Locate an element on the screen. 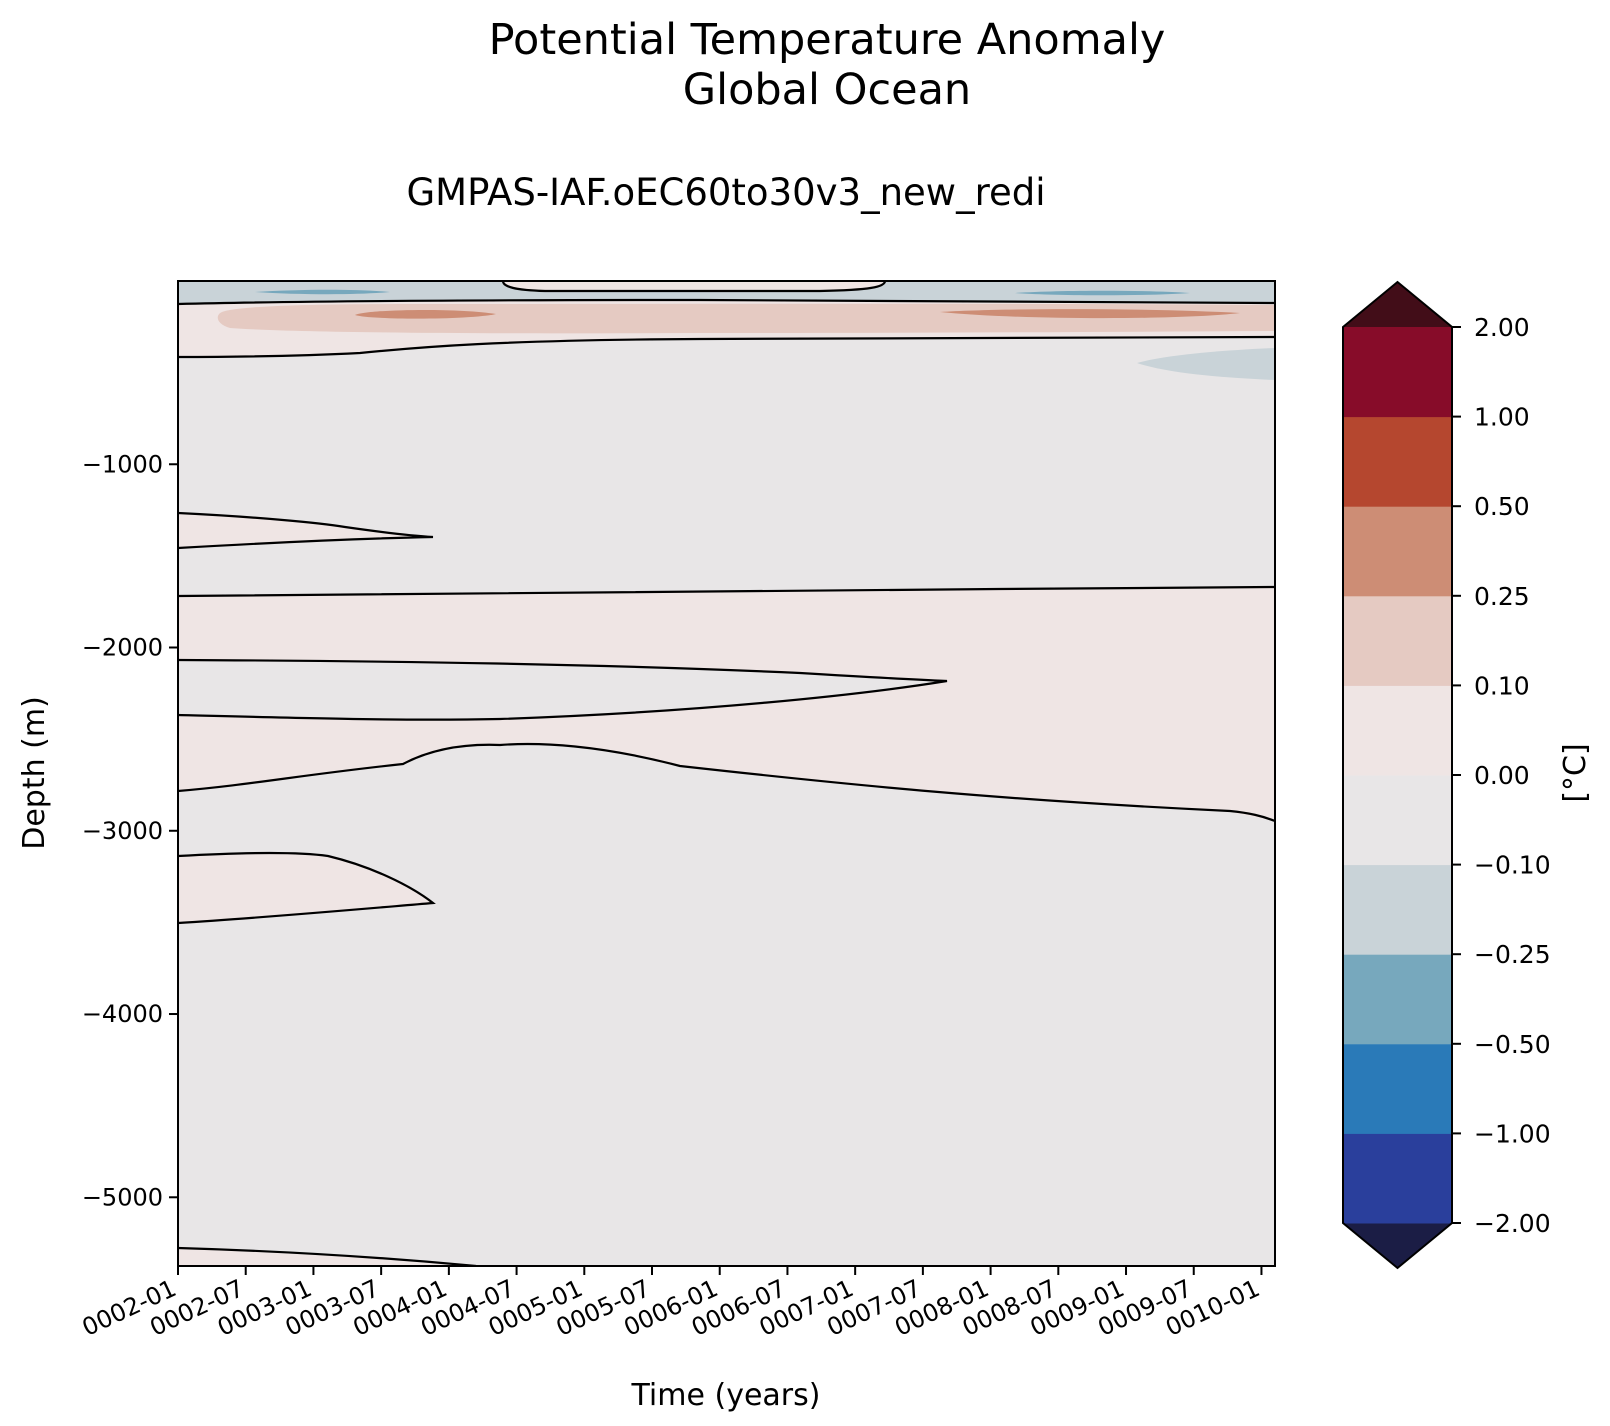  colorbar-tick-label: 0.25 is located at coordinates (1502, 596).